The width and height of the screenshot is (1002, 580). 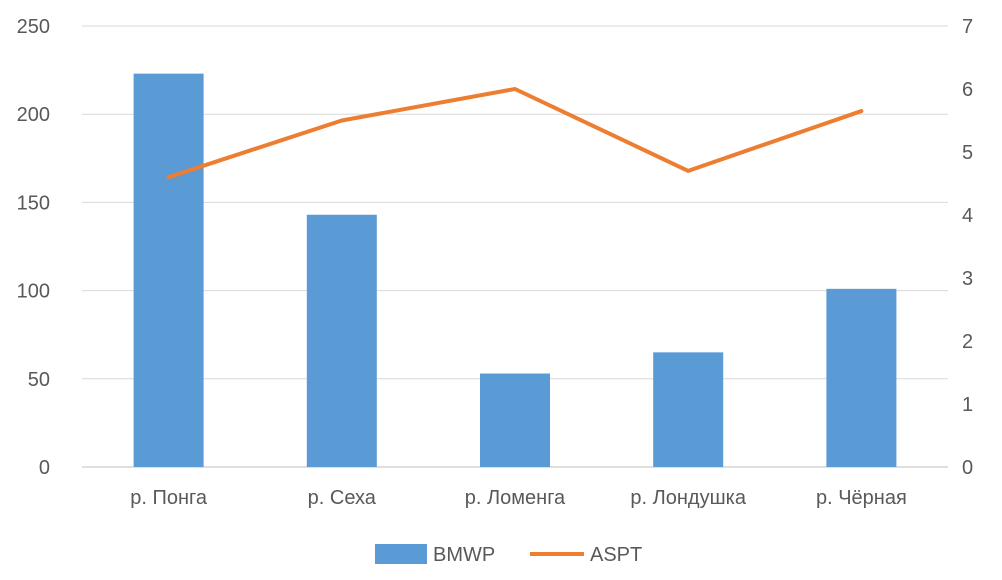 I want to click on category-label: р. Чёрная, so click(x=861, y=498).